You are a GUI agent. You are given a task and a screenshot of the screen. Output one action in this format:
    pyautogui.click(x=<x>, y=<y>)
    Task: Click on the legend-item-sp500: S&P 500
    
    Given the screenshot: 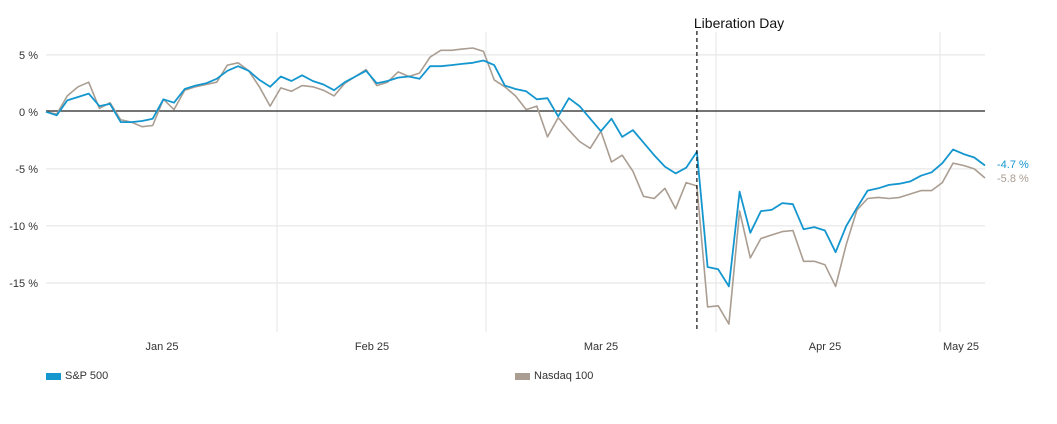 What is the action you would take?
    pyautogui.click(x=77, y=376)
    